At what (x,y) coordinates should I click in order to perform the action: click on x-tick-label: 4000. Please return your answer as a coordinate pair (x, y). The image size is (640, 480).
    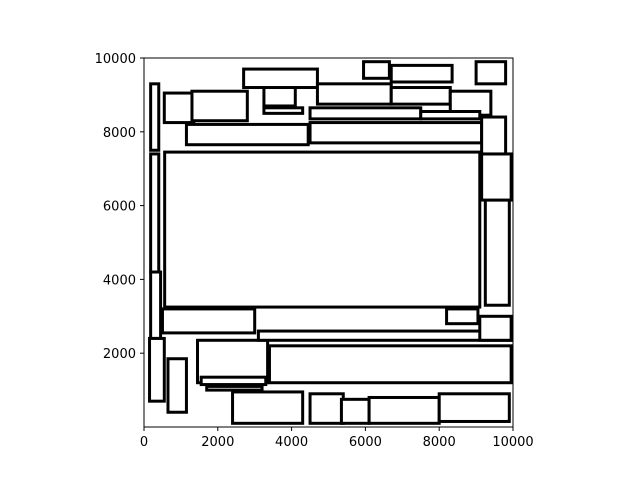
    Looking at the image, I should click on (291, 442).